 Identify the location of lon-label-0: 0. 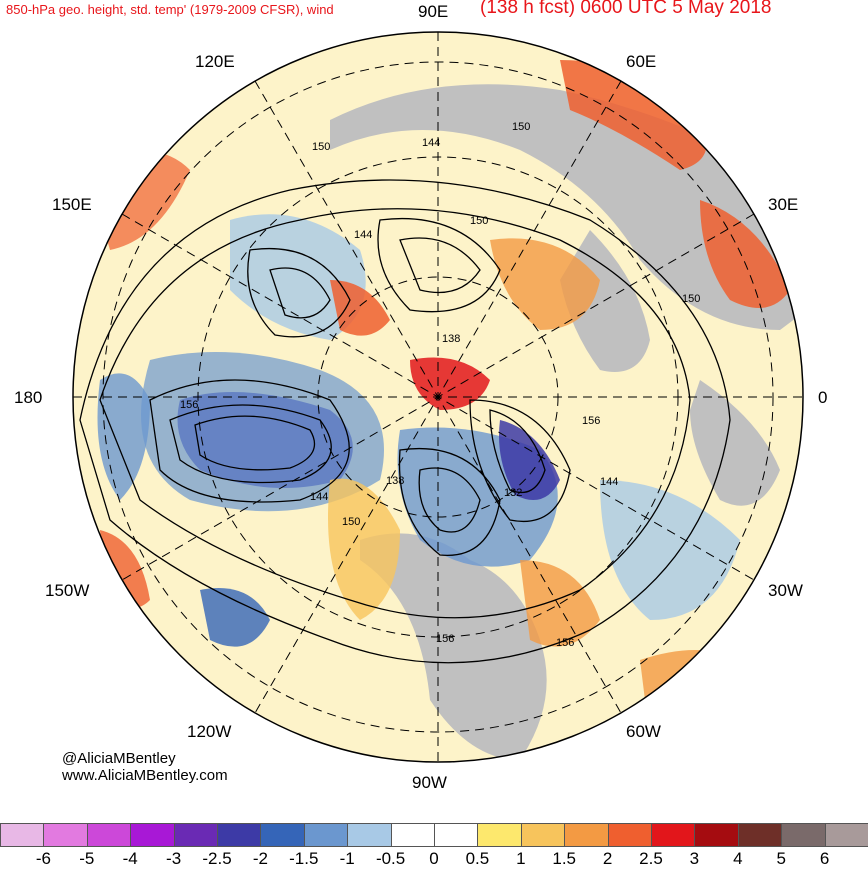
(823, 397).